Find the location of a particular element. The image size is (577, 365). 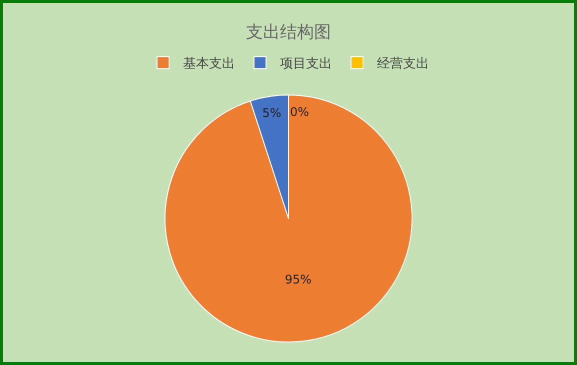

data-label: 95% is located at coordinates (298, 279).